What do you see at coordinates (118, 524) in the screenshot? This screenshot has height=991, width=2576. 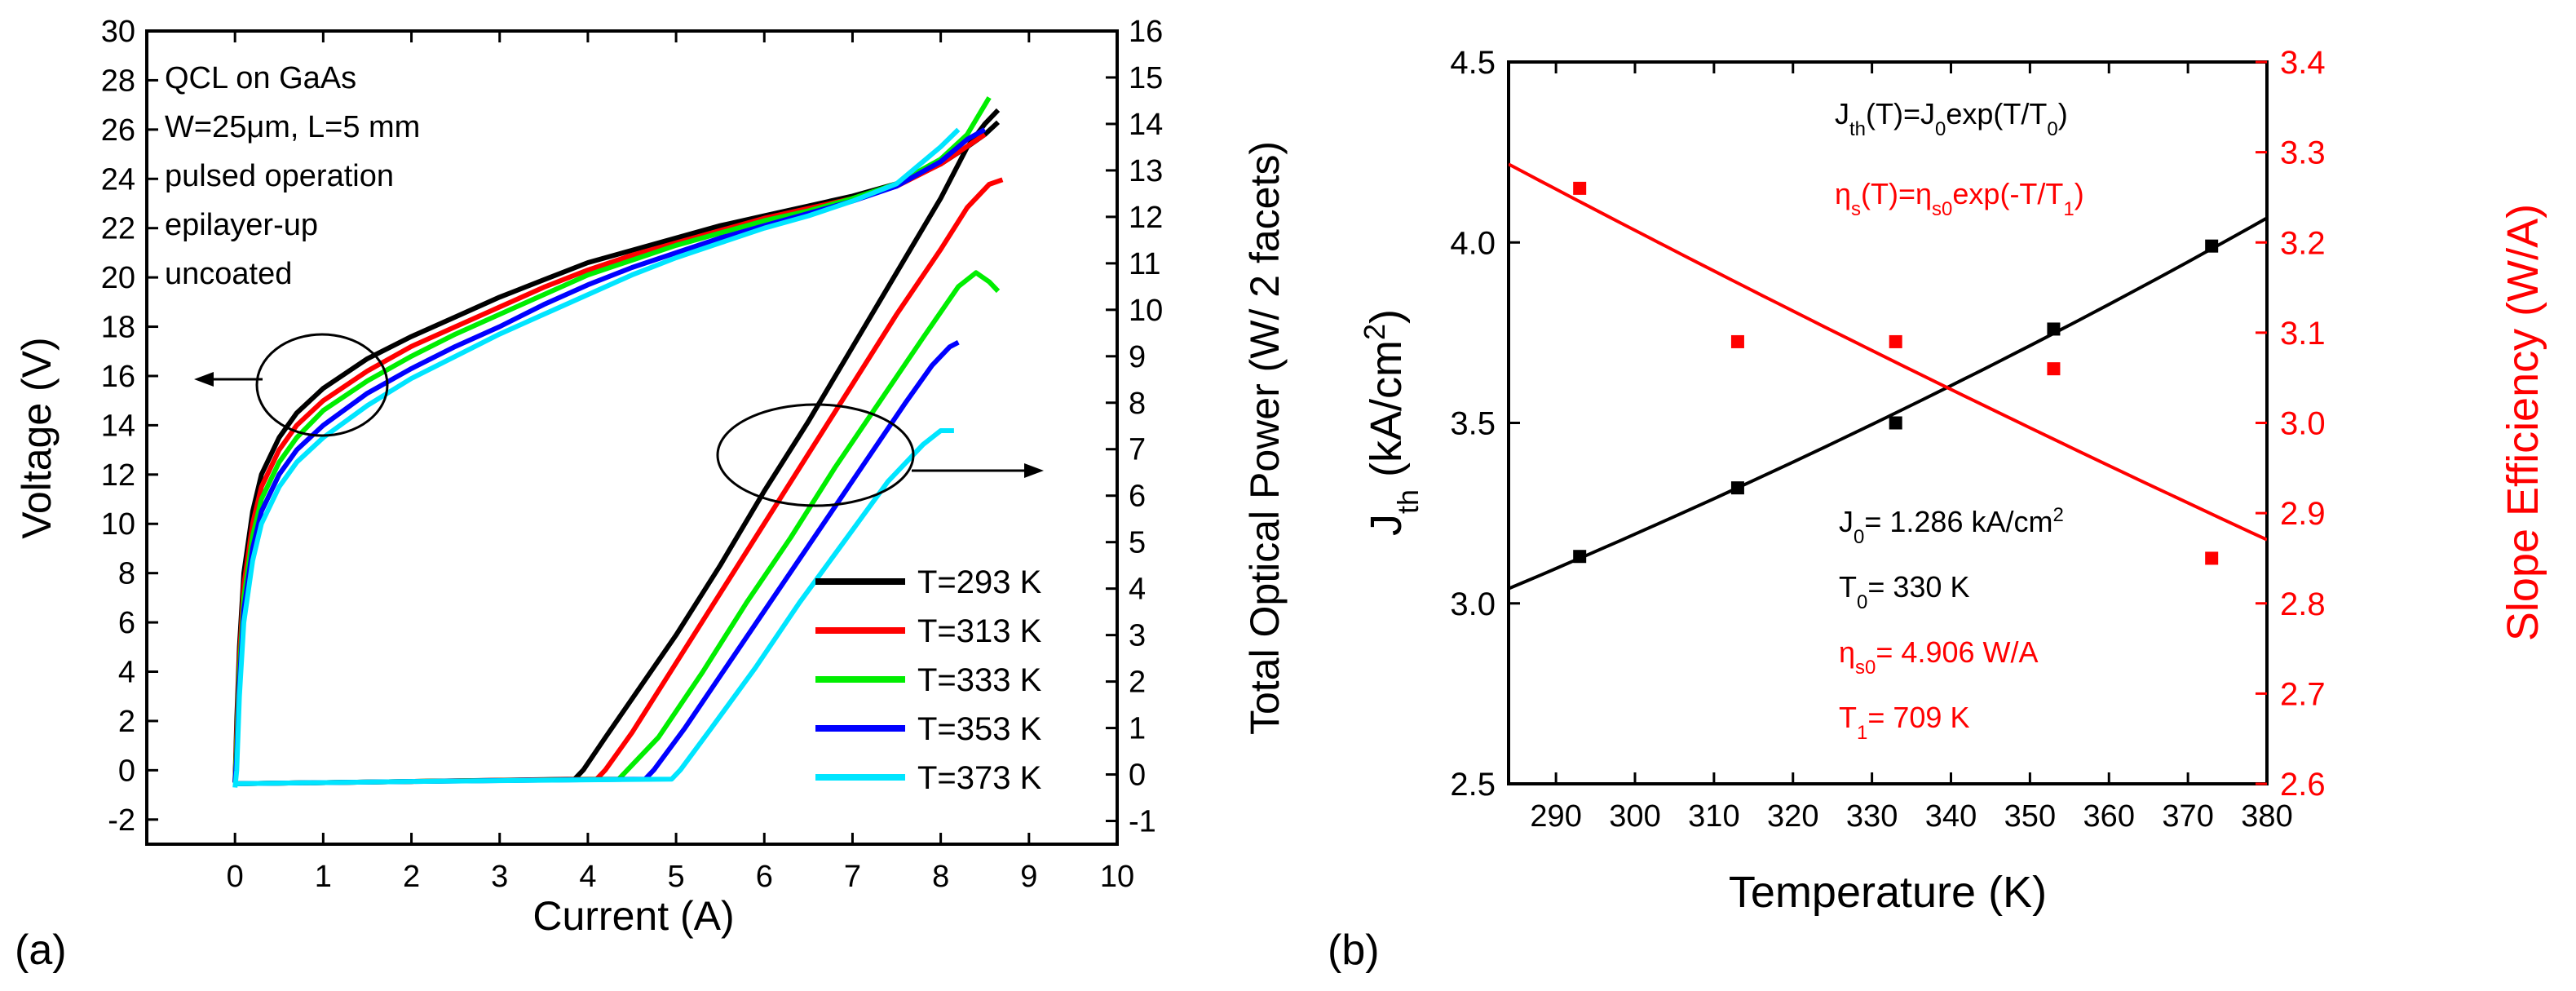 I see `a-ytick-left-label: 10` at bounding box center [118, 524].